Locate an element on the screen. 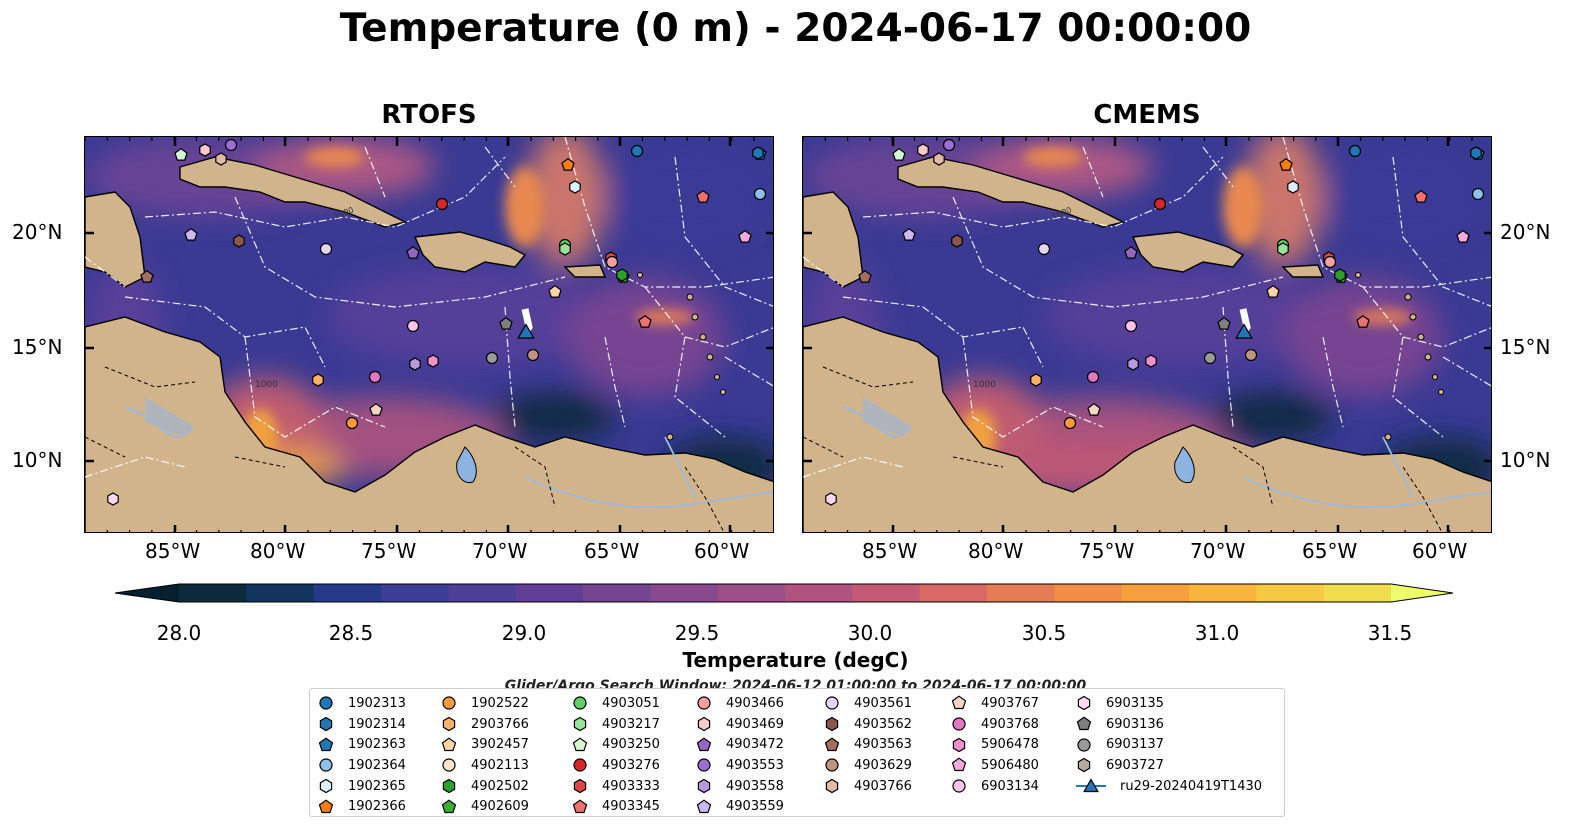  legend-item-label: 3902457 is located at coordinates (500, 745).